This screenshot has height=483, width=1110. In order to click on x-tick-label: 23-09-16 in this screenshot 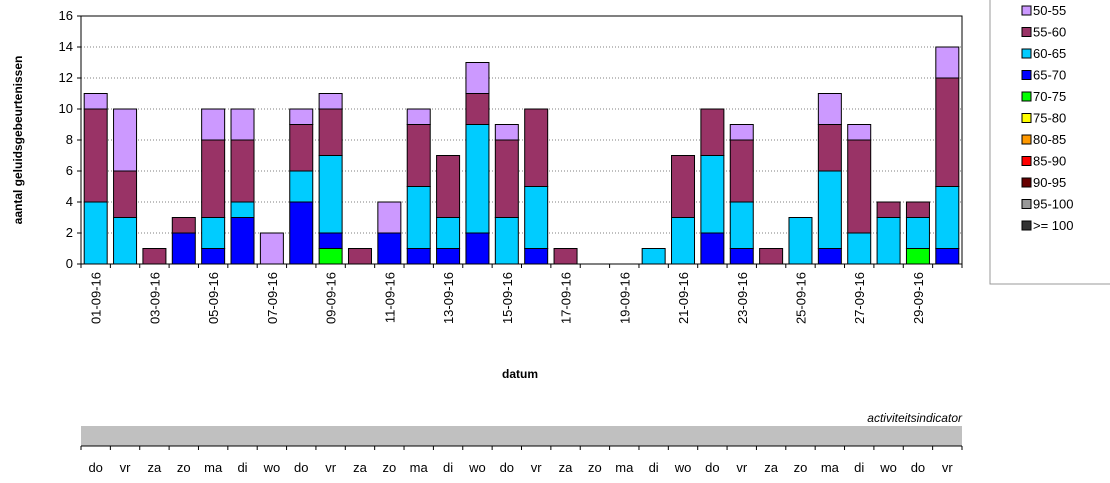, I will do `click(742, 298)`.